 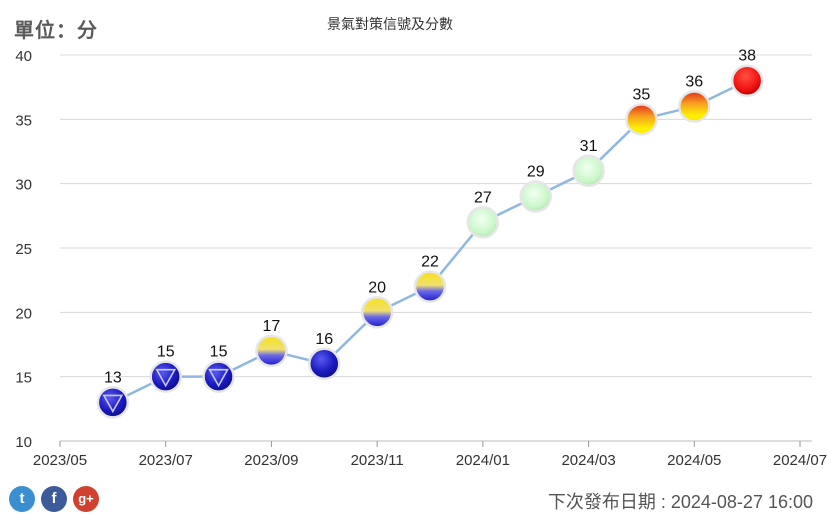 What do you see at coordinates (377, 287) in the screenshot?
I see `data-label: 20` at bounding box center [377, 287].